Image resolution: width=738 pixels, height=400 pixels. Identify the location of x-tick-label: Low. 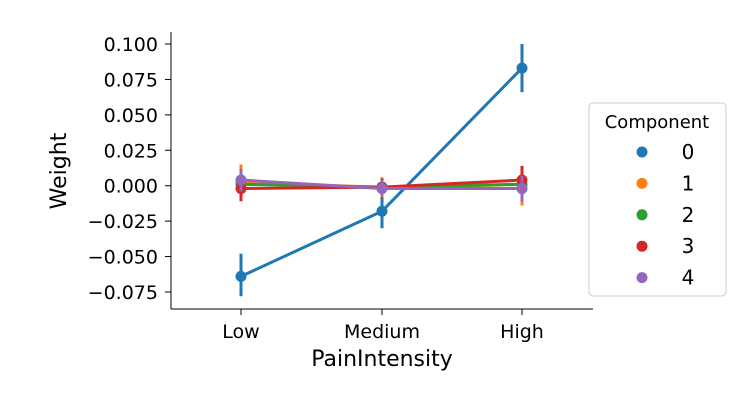
(240, 332).